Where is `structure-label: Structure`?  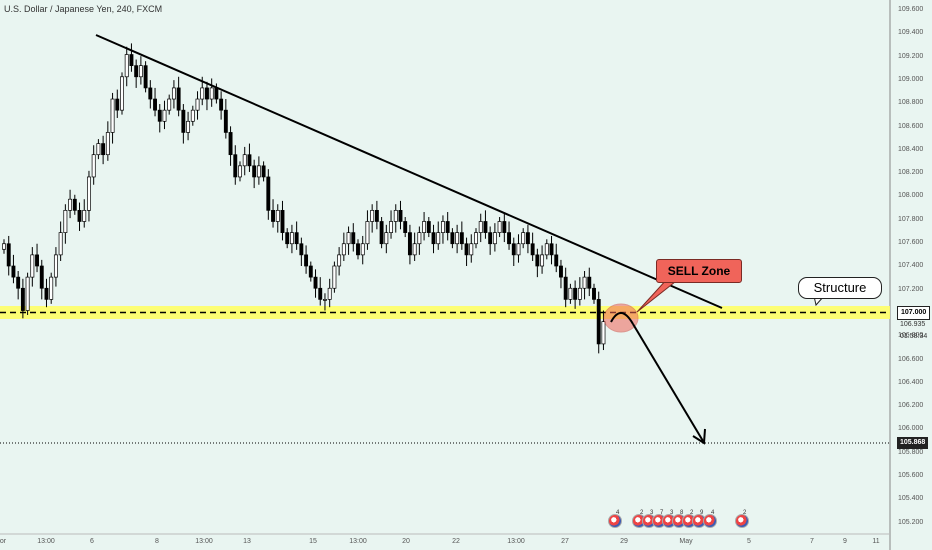
structure-label: Structure is located at coordinates (840, 288).